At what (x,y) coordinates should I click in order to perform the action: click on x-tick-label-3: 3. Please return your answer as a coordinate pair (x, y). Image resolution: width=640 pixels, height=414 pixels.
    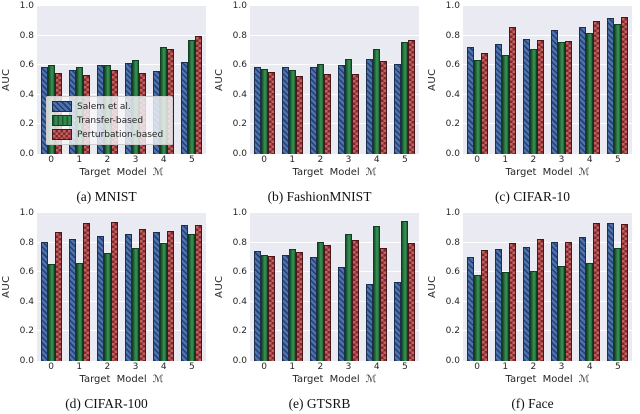
    Looking at the image, I should click on (135, 367).